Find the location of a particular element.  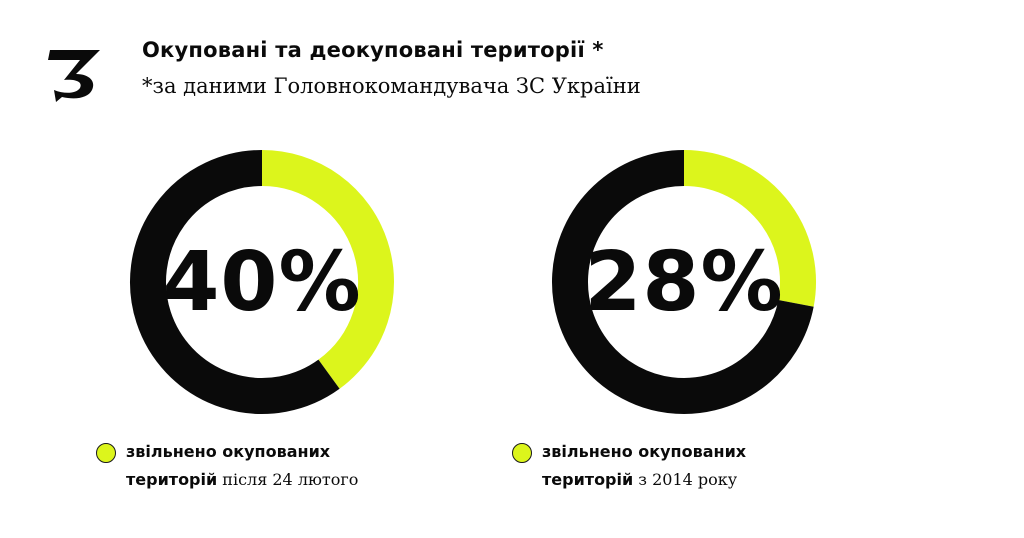

donut-chart-2: 28% is located at coordinates (684, 282).